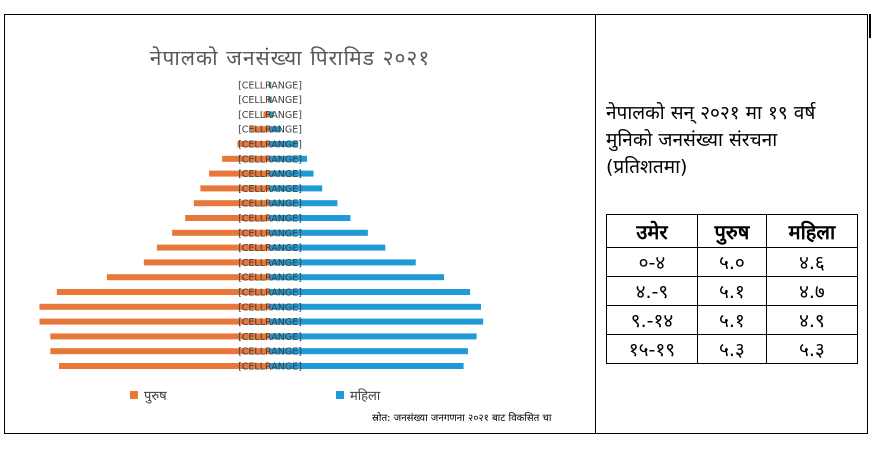  I want to click on table-heading-line: (प्रतिशतमा), so click(647, 167).